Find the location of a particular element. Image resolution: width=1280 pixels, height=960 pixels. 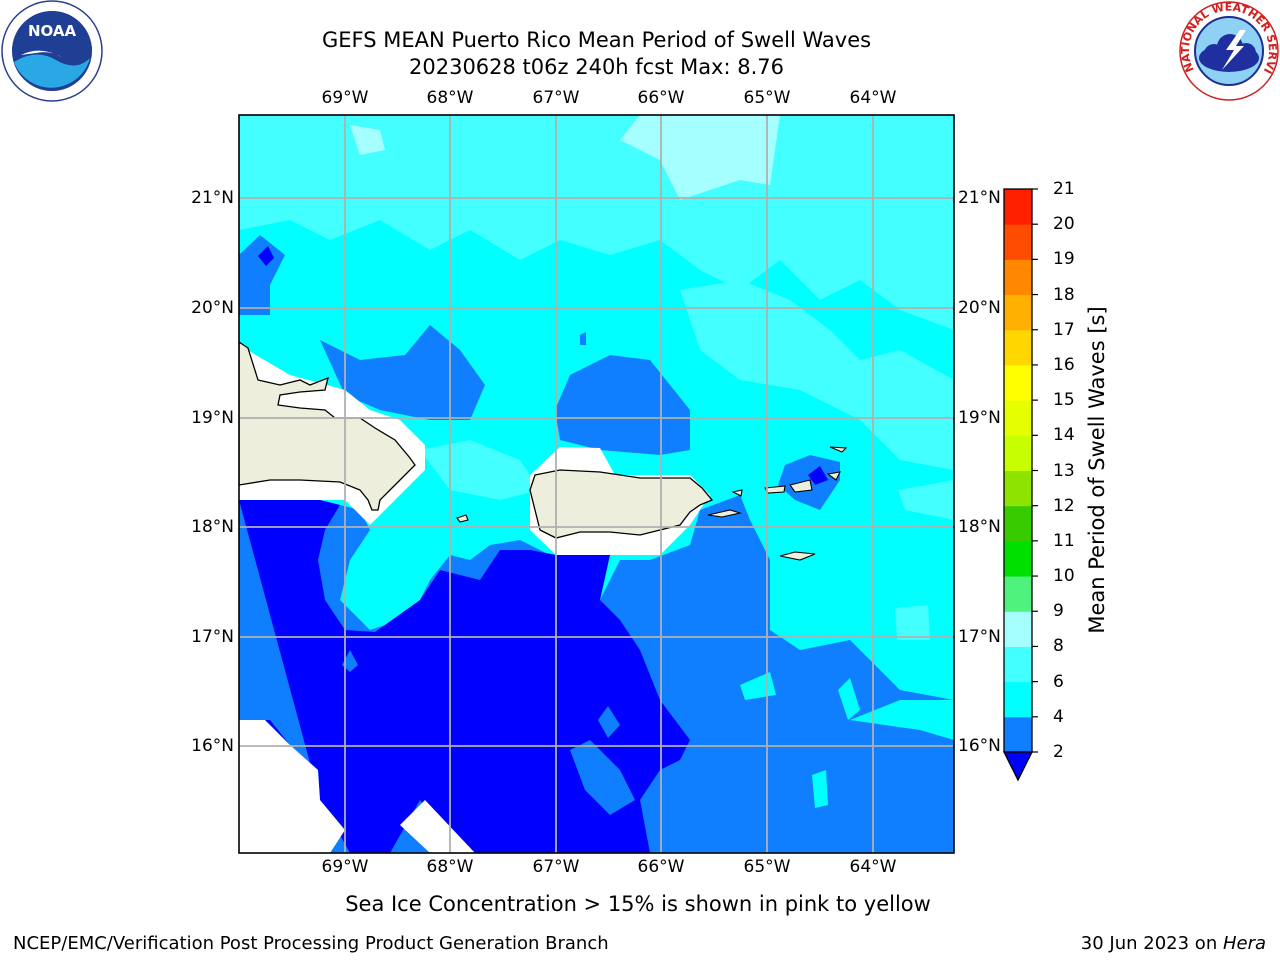

lat-tick-label-right: 21°N is located at coordinates (979, 198).